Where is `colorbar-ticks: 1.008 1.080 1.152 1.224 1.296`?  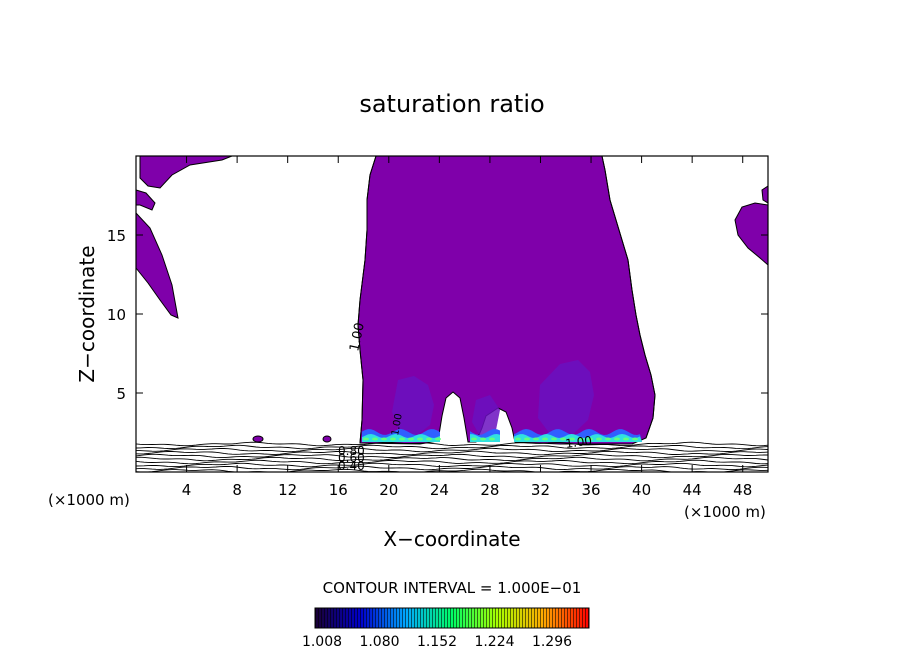 colorbar-ticks: 1.008 1.080 1.152 1.224 1.296 is located at coordinates (437, 642).